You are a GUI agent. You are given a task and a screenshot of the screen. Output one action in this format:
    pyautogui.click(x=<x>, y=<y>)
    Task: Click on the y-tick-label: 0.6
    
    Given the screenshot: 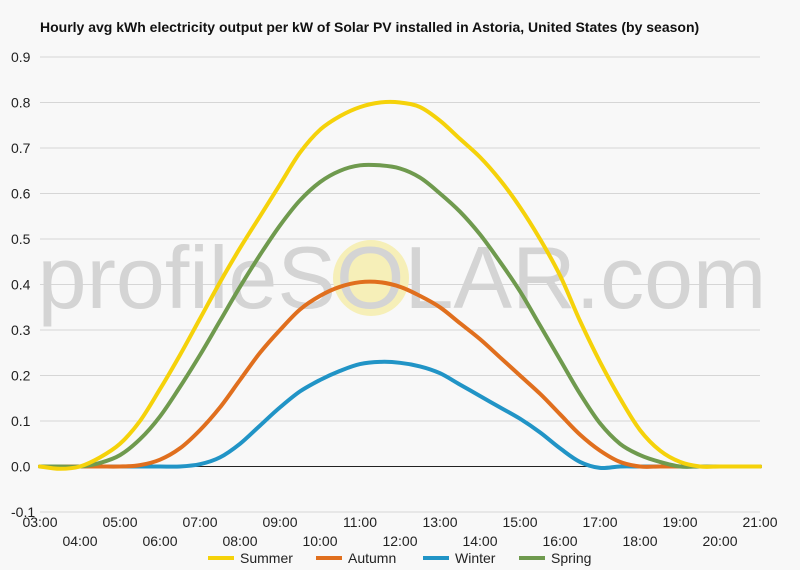 What is the action you would take?
    pyautogui.click(x=21, y=194)
    